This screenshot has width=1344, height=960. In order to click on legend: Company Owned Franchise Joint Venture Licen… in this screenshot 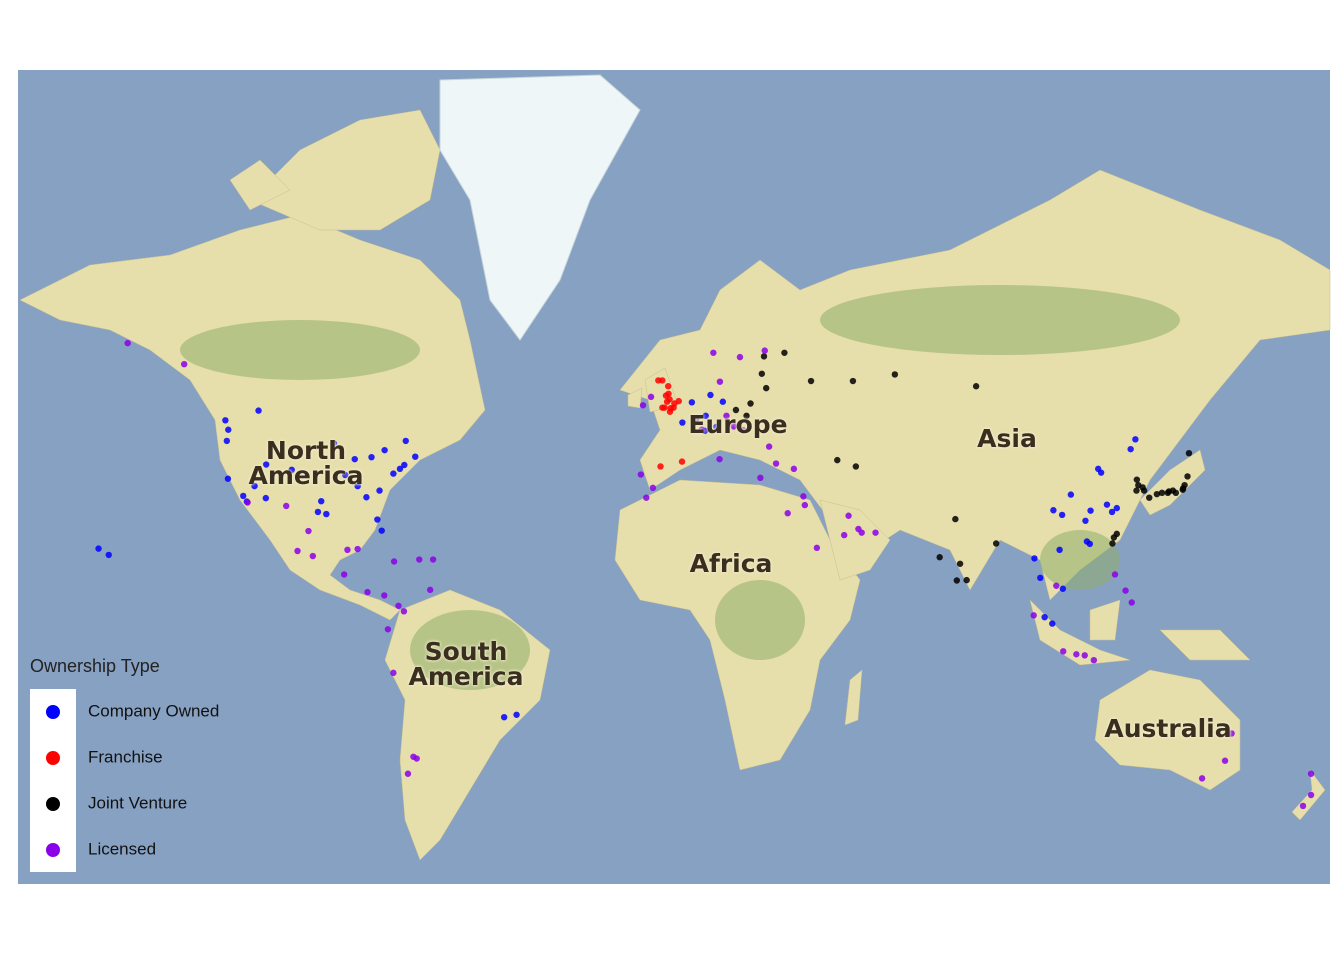, I will do `click(132, 779)`.